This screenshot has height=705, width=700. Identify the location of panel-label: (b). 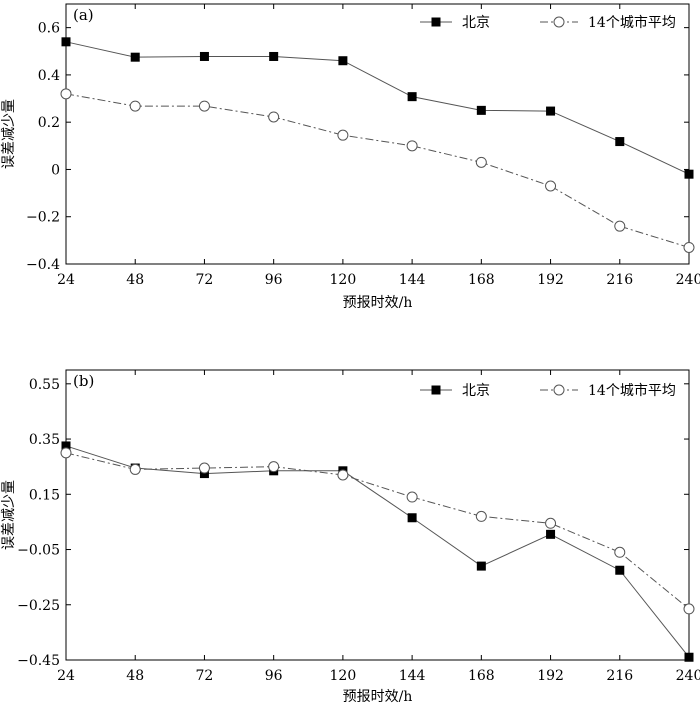
(83, 381).